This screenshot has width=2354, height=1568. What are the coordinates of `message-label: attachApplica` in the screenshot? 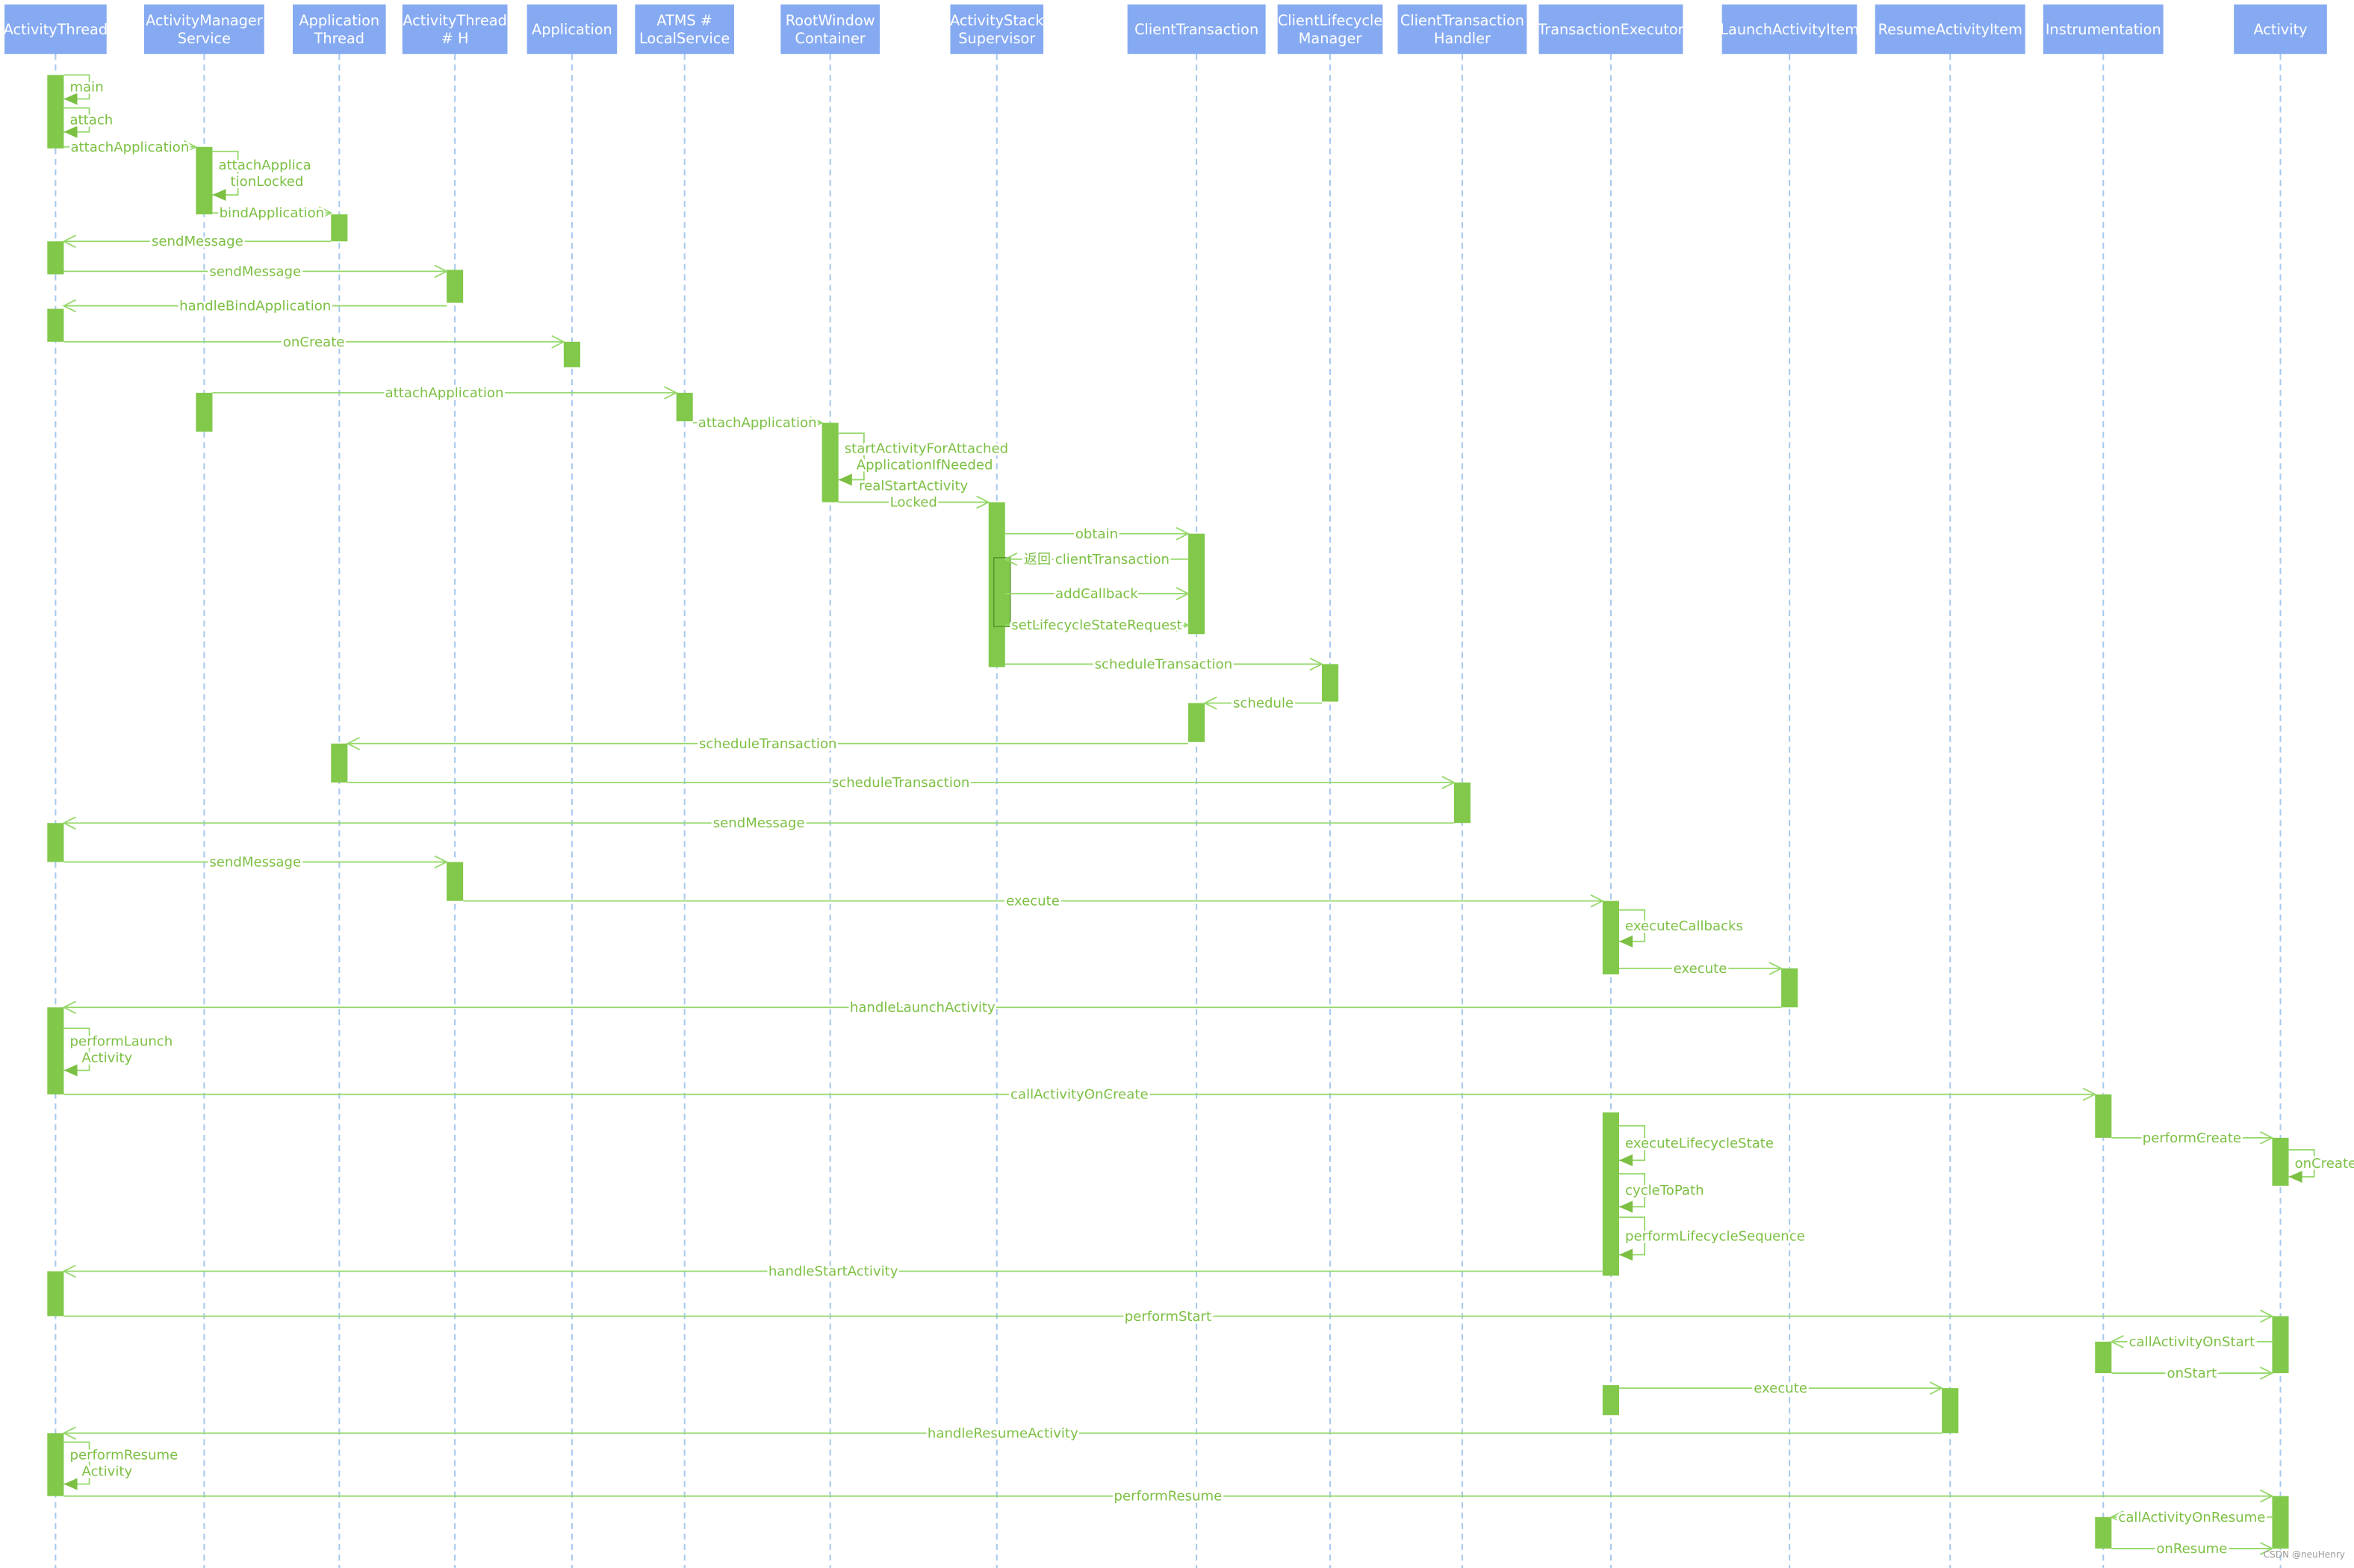 It's located at (264, 165).